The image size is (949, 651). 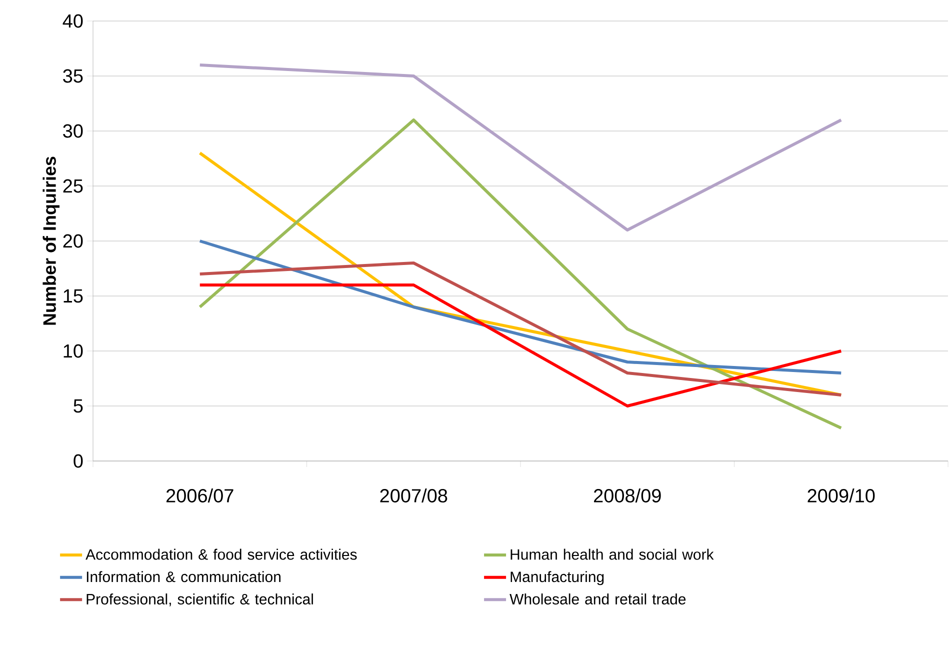 What do you see at coordinates (73, 241) in the screenshot?
I see `y-tick-label: 20` at bounding box center [73, 241].